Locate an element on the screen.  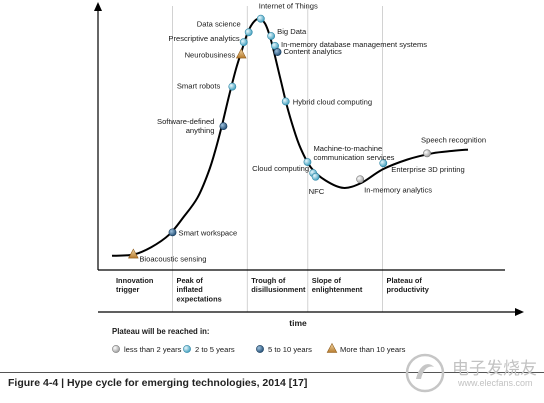
phase-label: Innovation is located at coordinates (135, 280).